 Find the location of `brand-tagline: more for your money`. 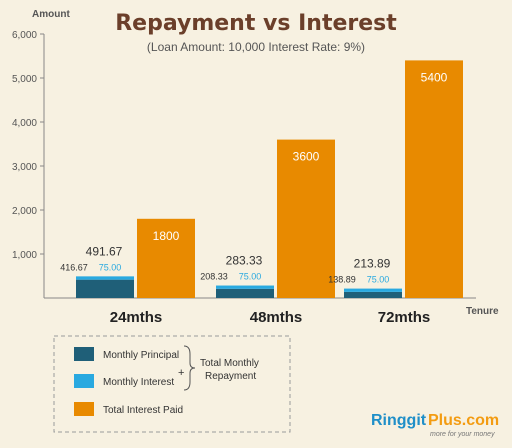

brand-tagline: more for your money is located at coordinates (462, 434).